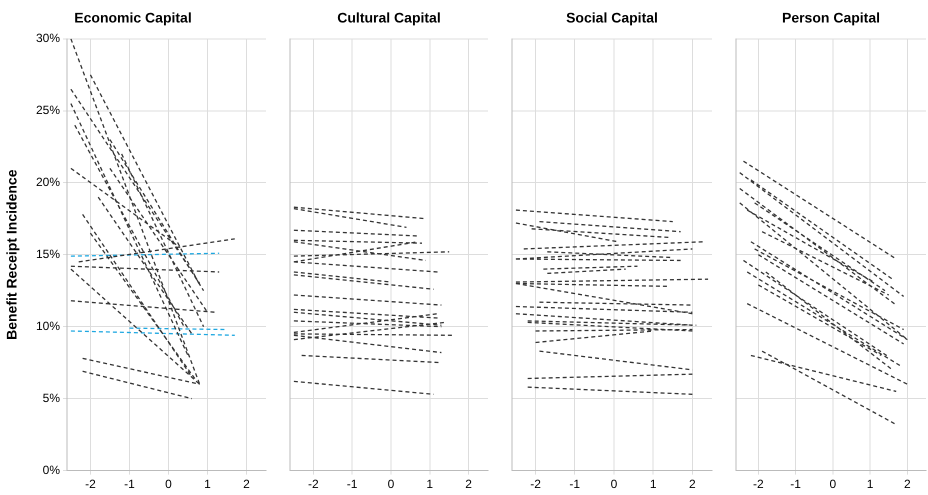  I want to click on y-axis-title: Benefit Receipt Incidence, so click(11, 254).